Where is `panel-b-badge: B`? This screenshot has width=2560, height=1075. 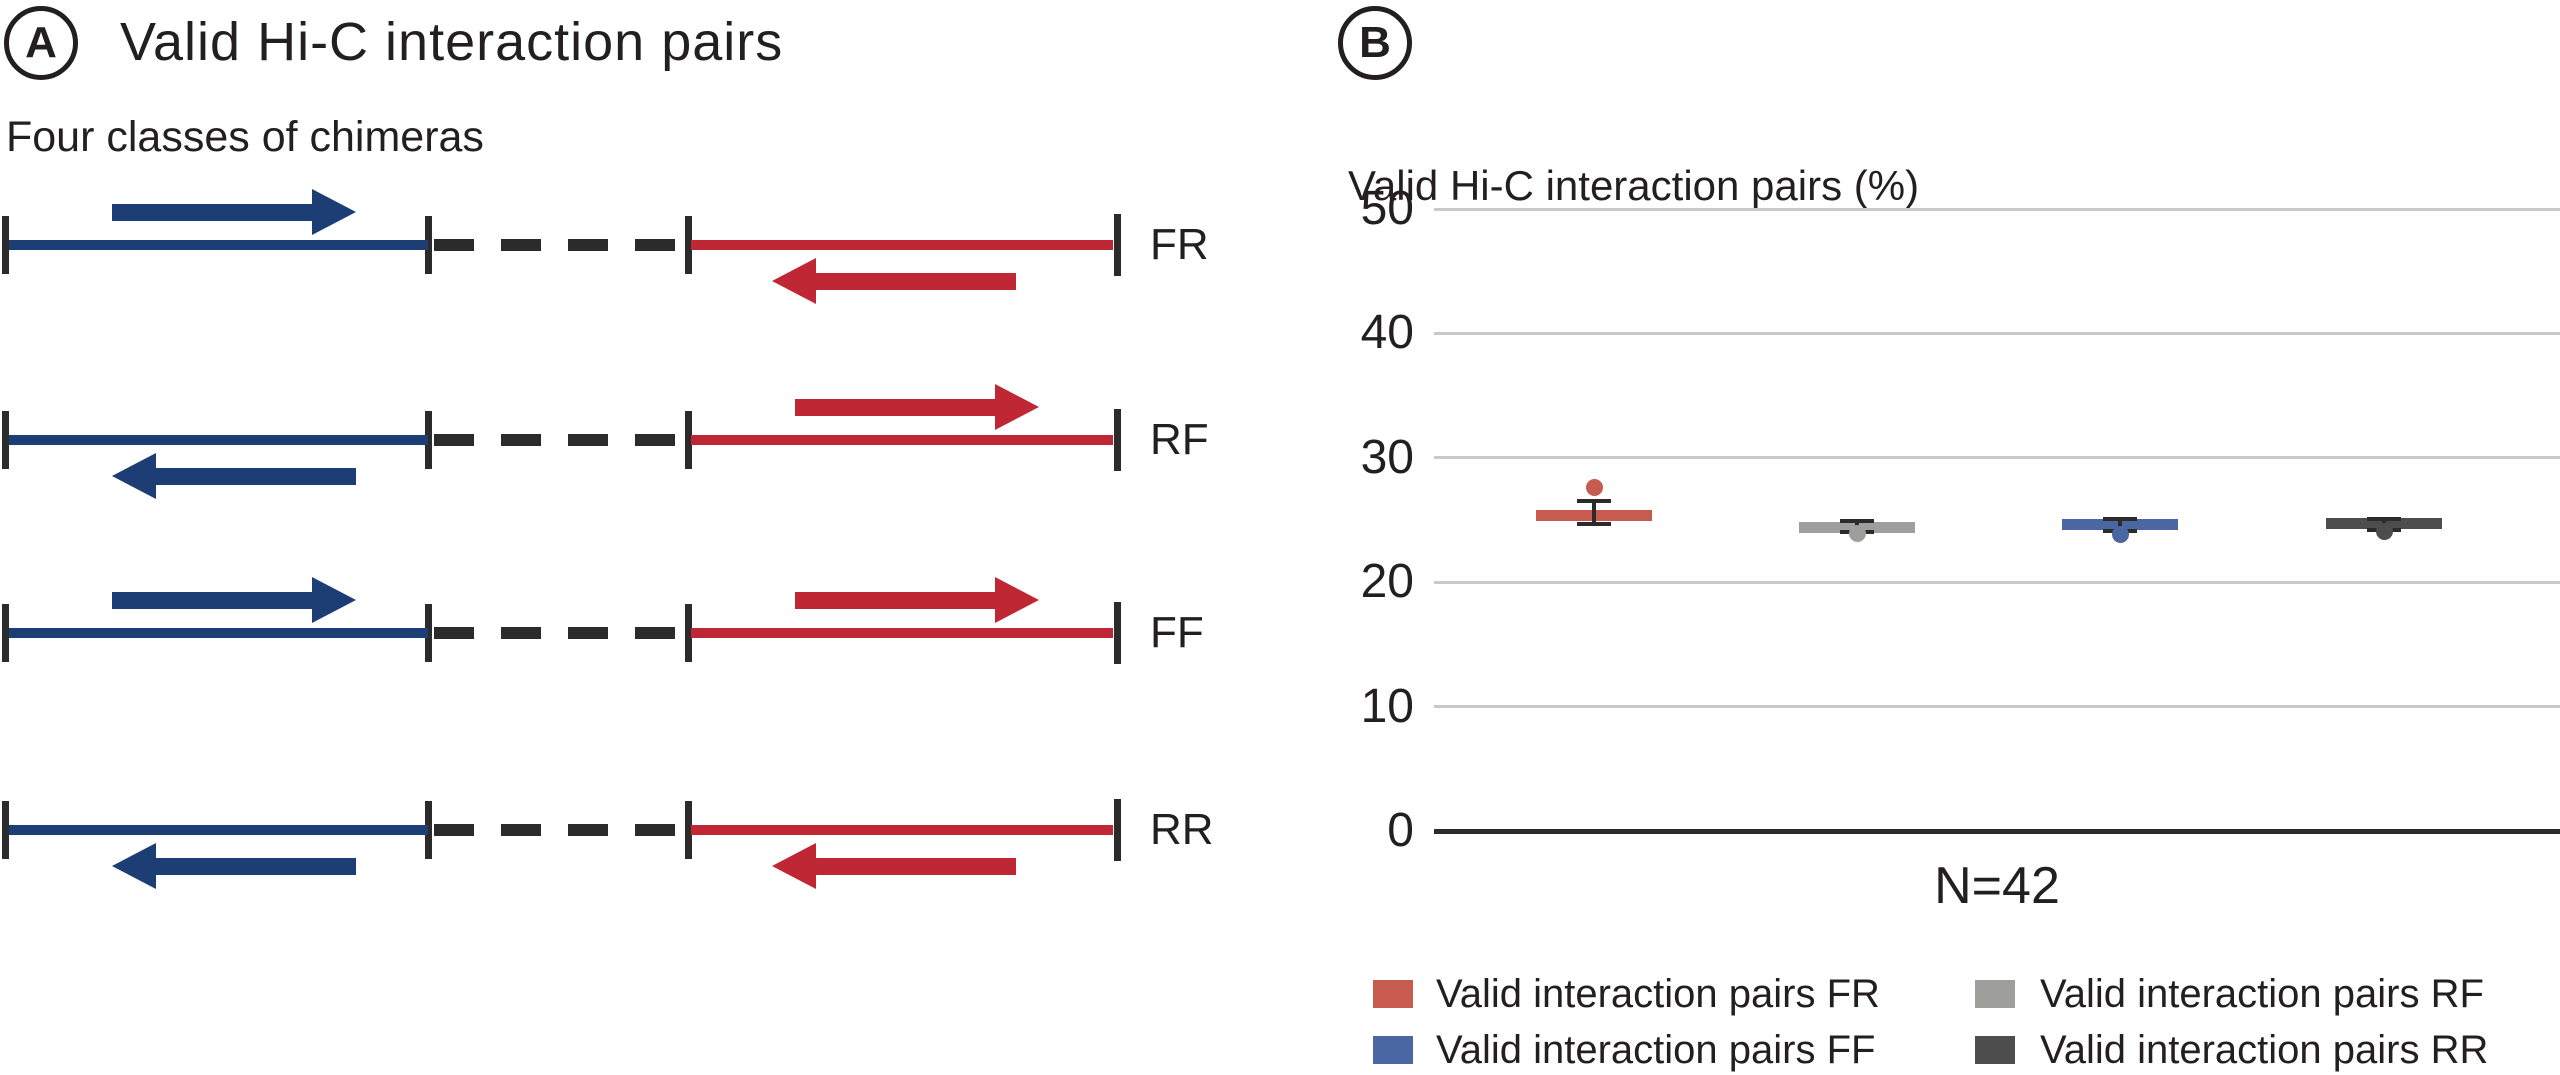 panel-b-badge: B is located at coordinates (1375, 43).